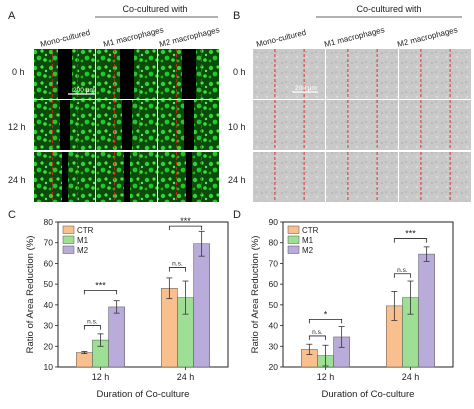 This screenshot has width=474, height=409. I want to click on panel-b-row-label: 0 h, so click(239, 72).